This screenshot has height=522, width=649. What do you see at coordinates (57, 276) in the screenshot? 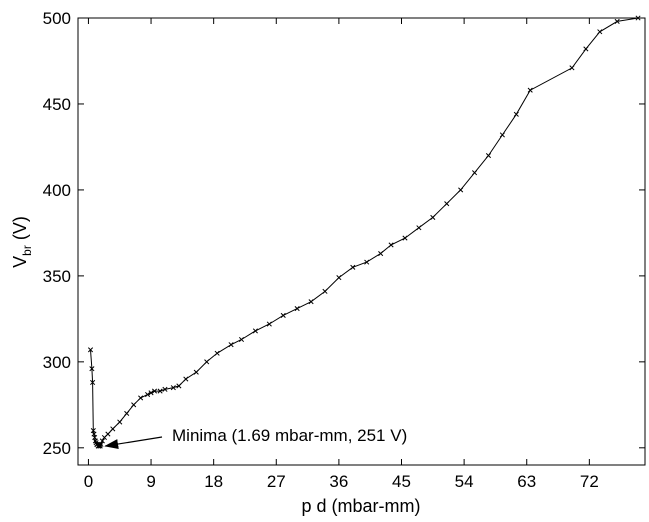
I see `y-tick-label: 350` at bounding box center [57, 276].